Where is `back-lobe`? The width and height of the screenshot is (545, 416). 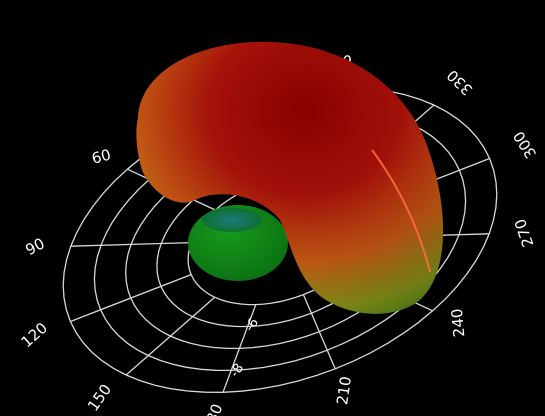
back-lobe is located at coordinates (238, 243).